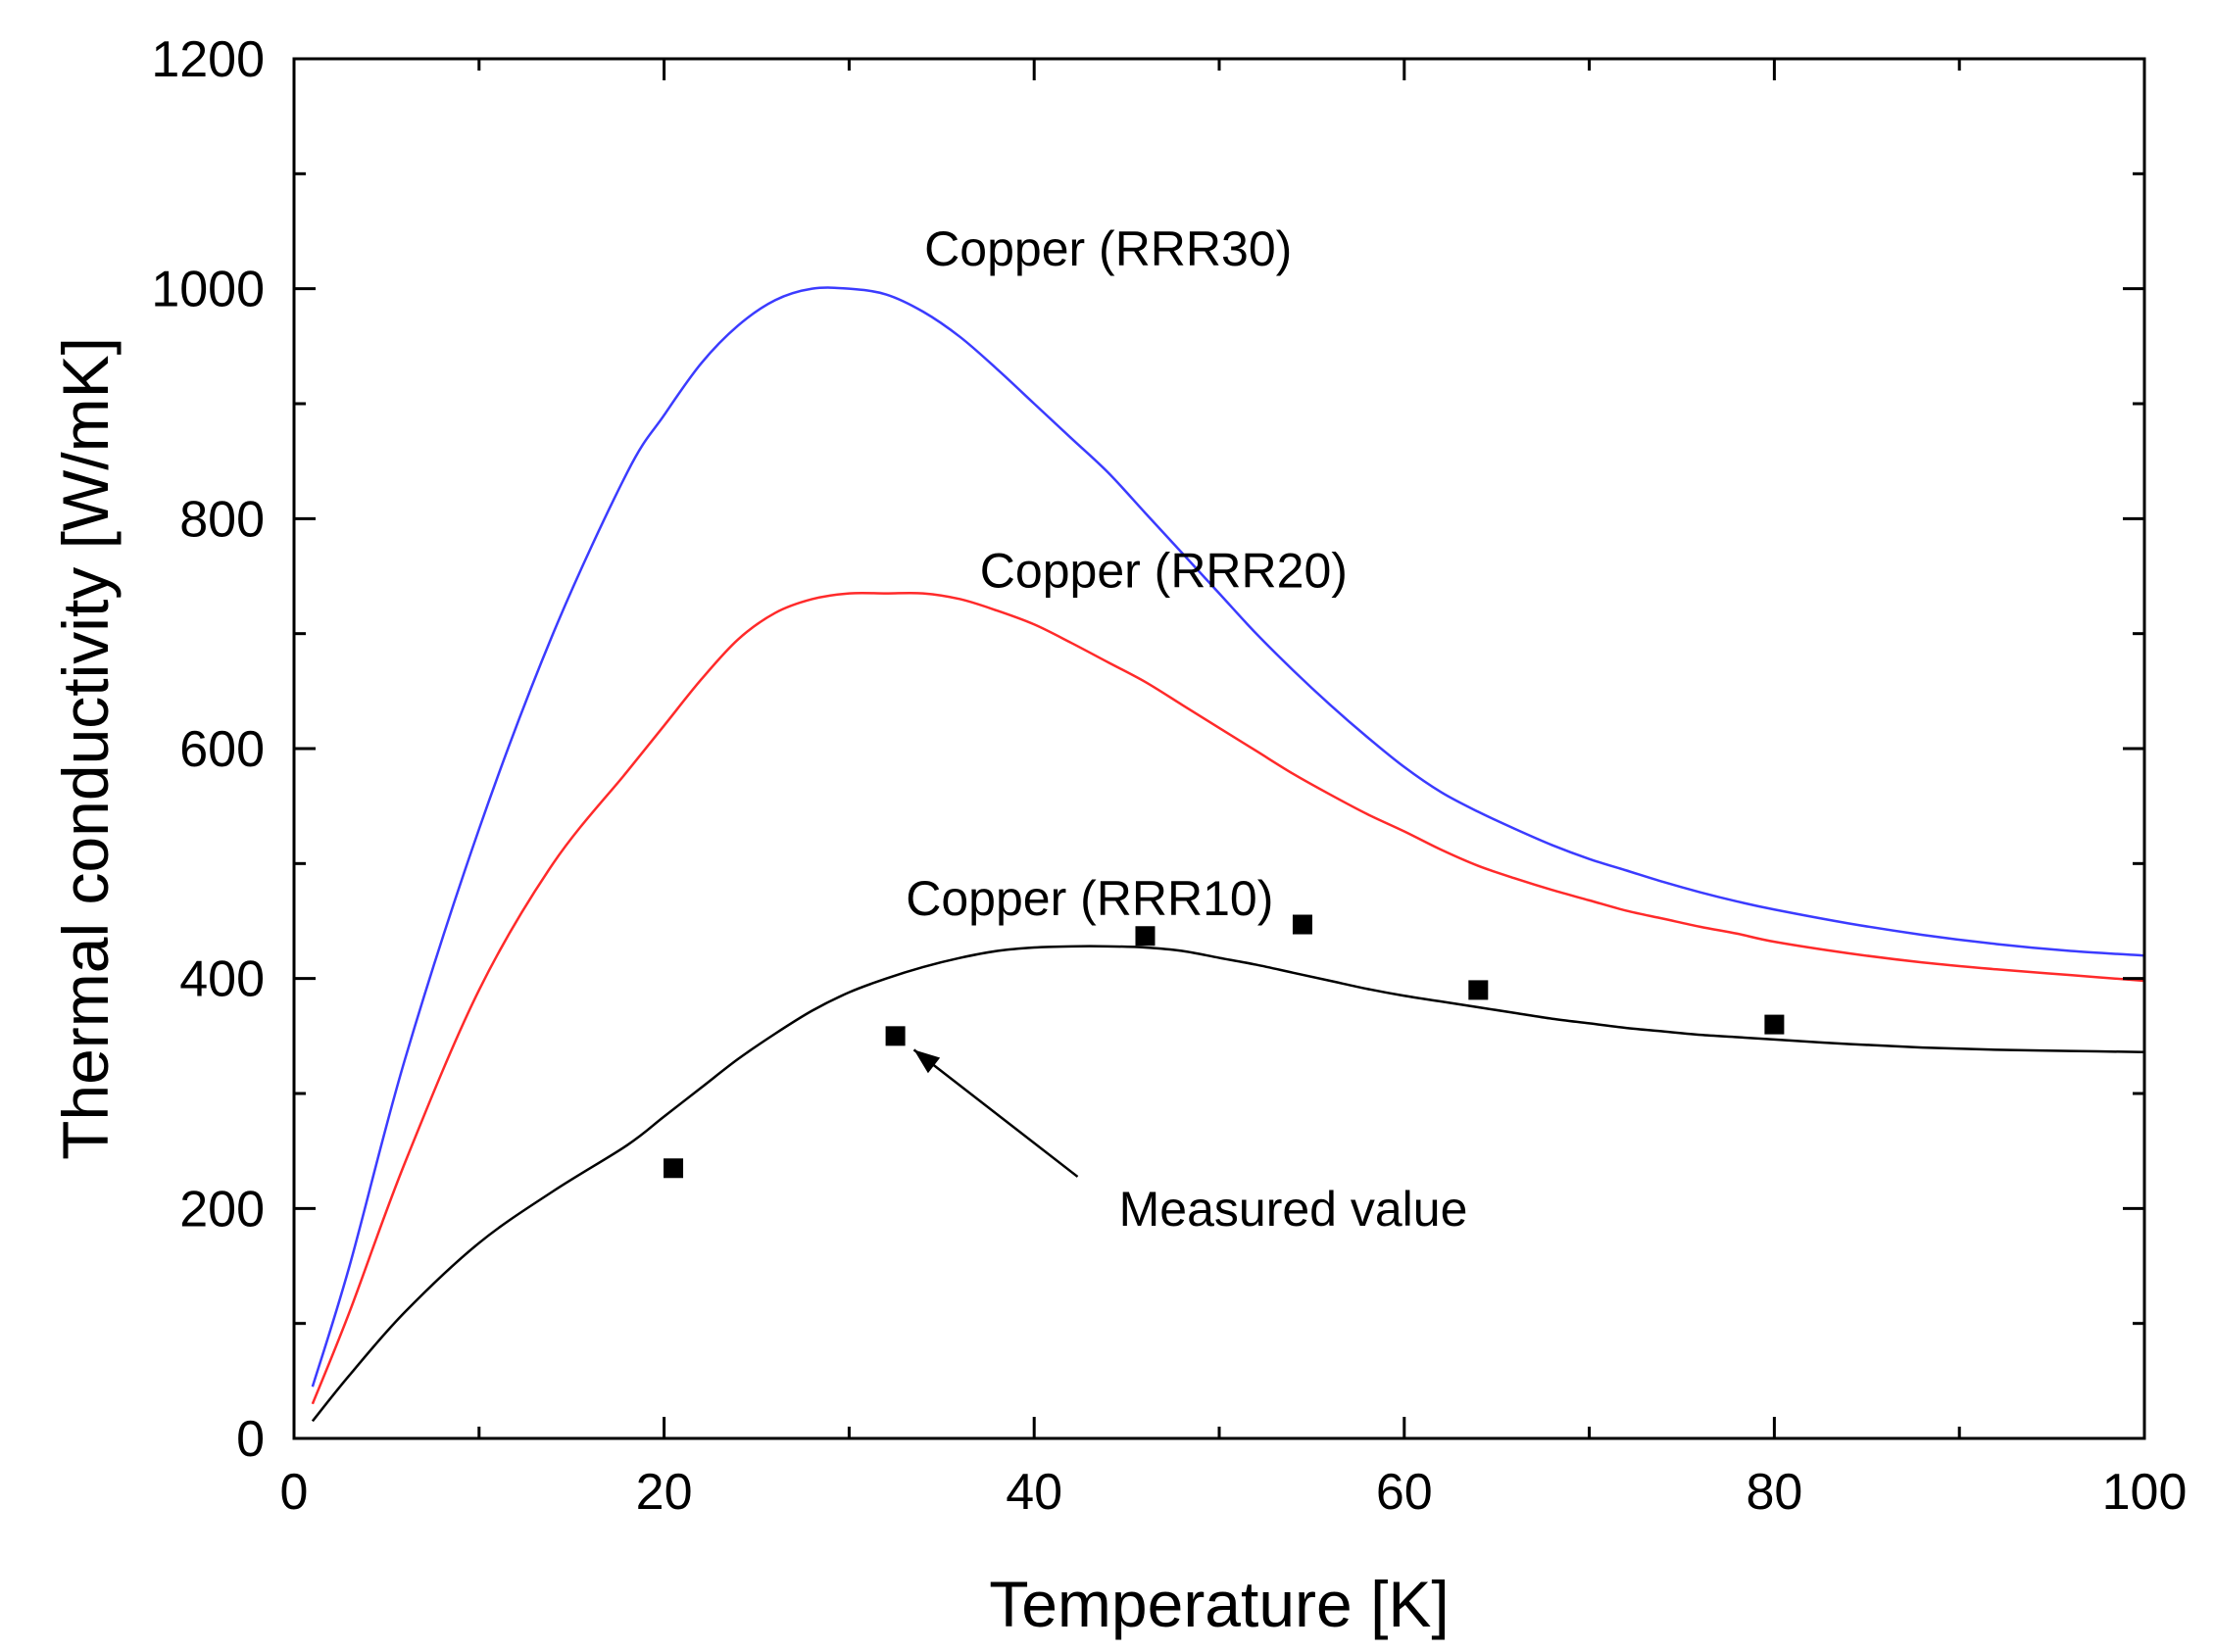 The image size is (2214, 1652). Describe the element at coordinates (1774, 1492) in the screenshot. I see `x-tick-label: 80` at that location.